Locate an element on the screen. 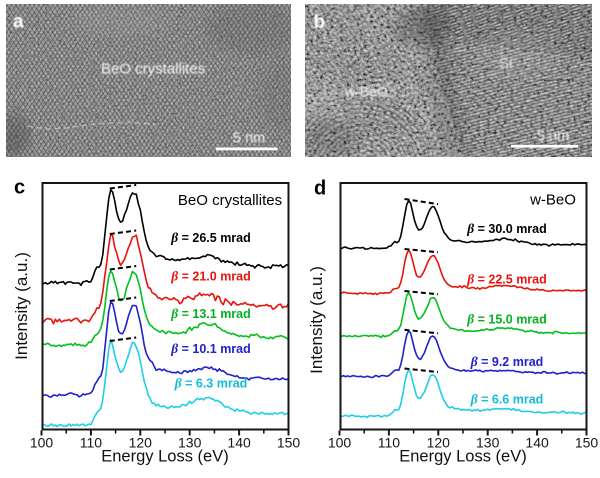  svg-text: β = 22.5 mrad is located at coordinates (506, 279).